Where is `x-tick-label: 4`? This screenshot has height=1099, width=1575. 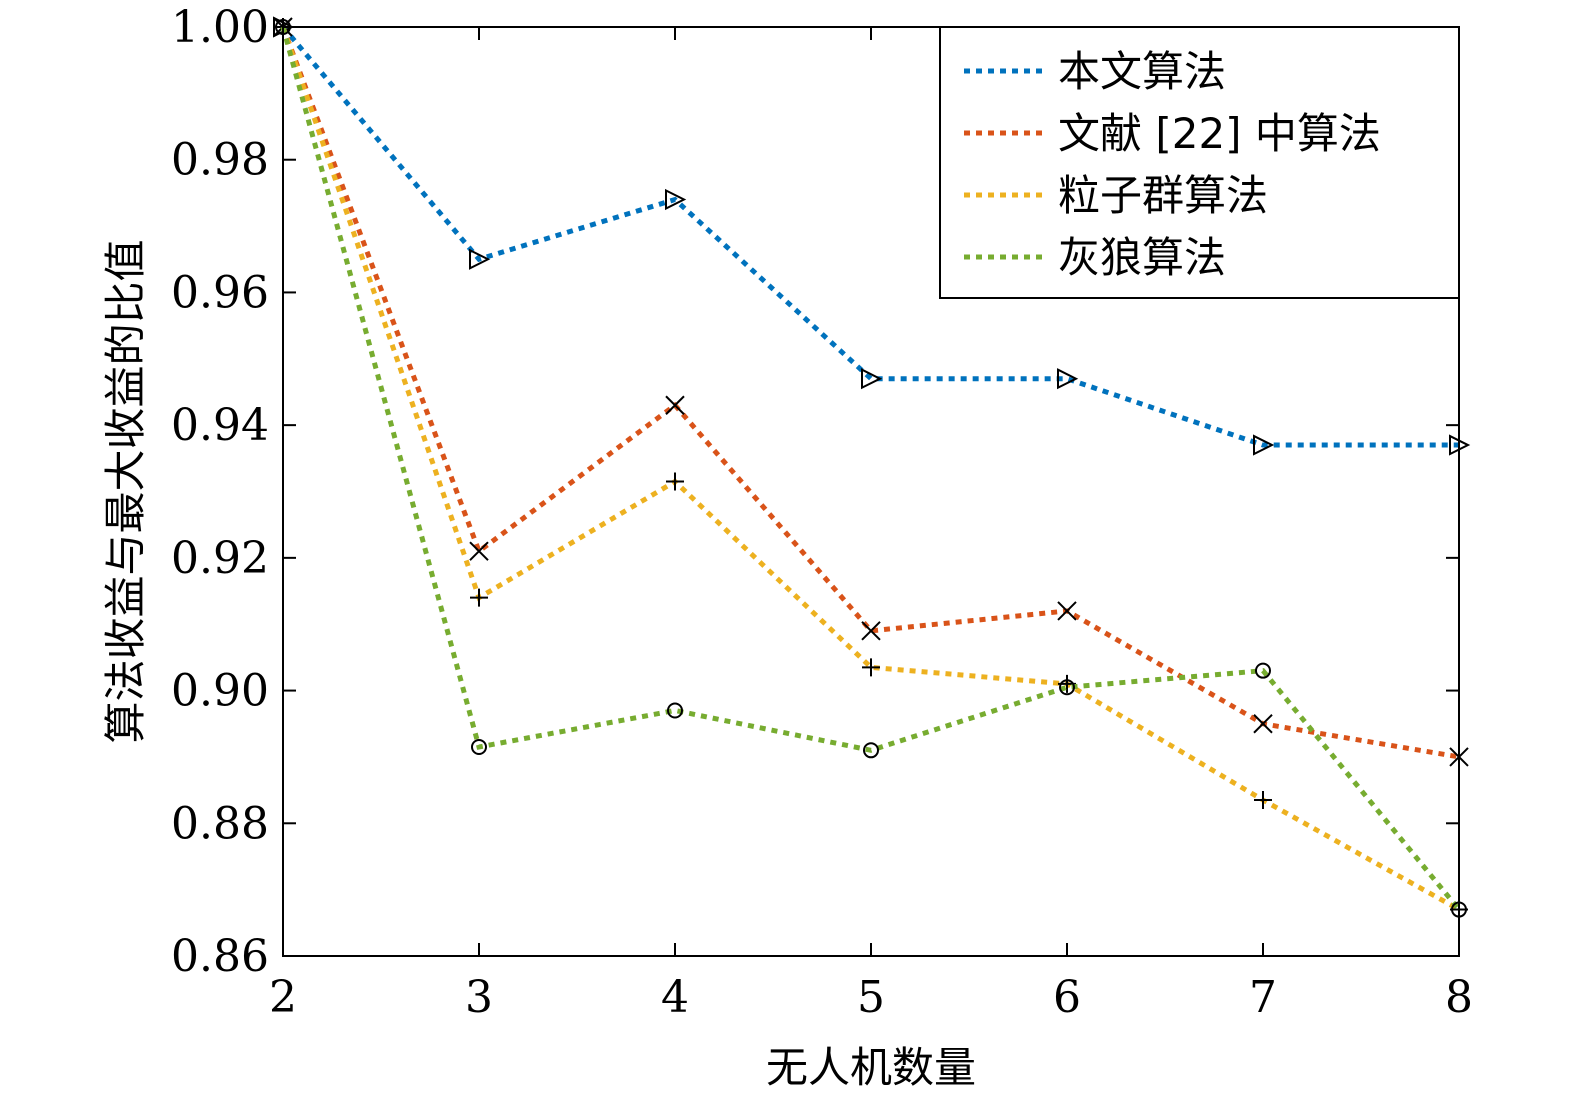
x-tick-label: 4 is located at coordinates (675, 997).